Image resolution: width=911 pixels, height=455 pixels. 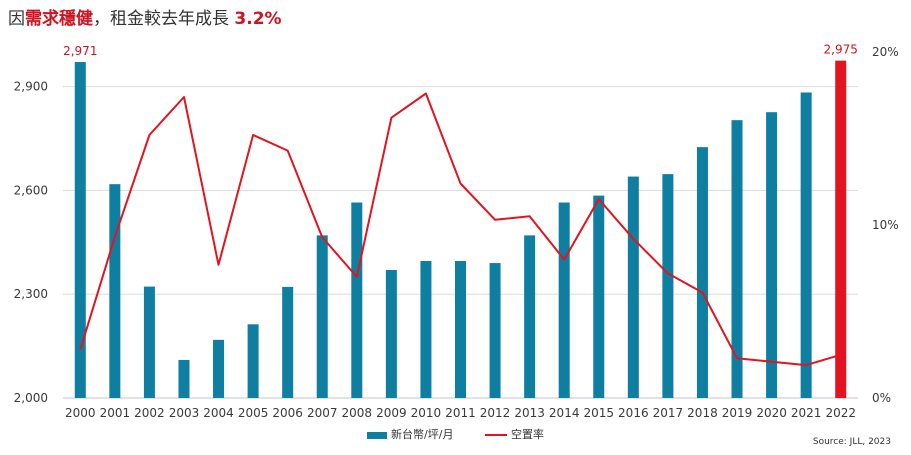 What do you see at coordinates (184, 413) in the screenshot?
I see `x-tick-label: 2003` at bounding box center [184, 413].